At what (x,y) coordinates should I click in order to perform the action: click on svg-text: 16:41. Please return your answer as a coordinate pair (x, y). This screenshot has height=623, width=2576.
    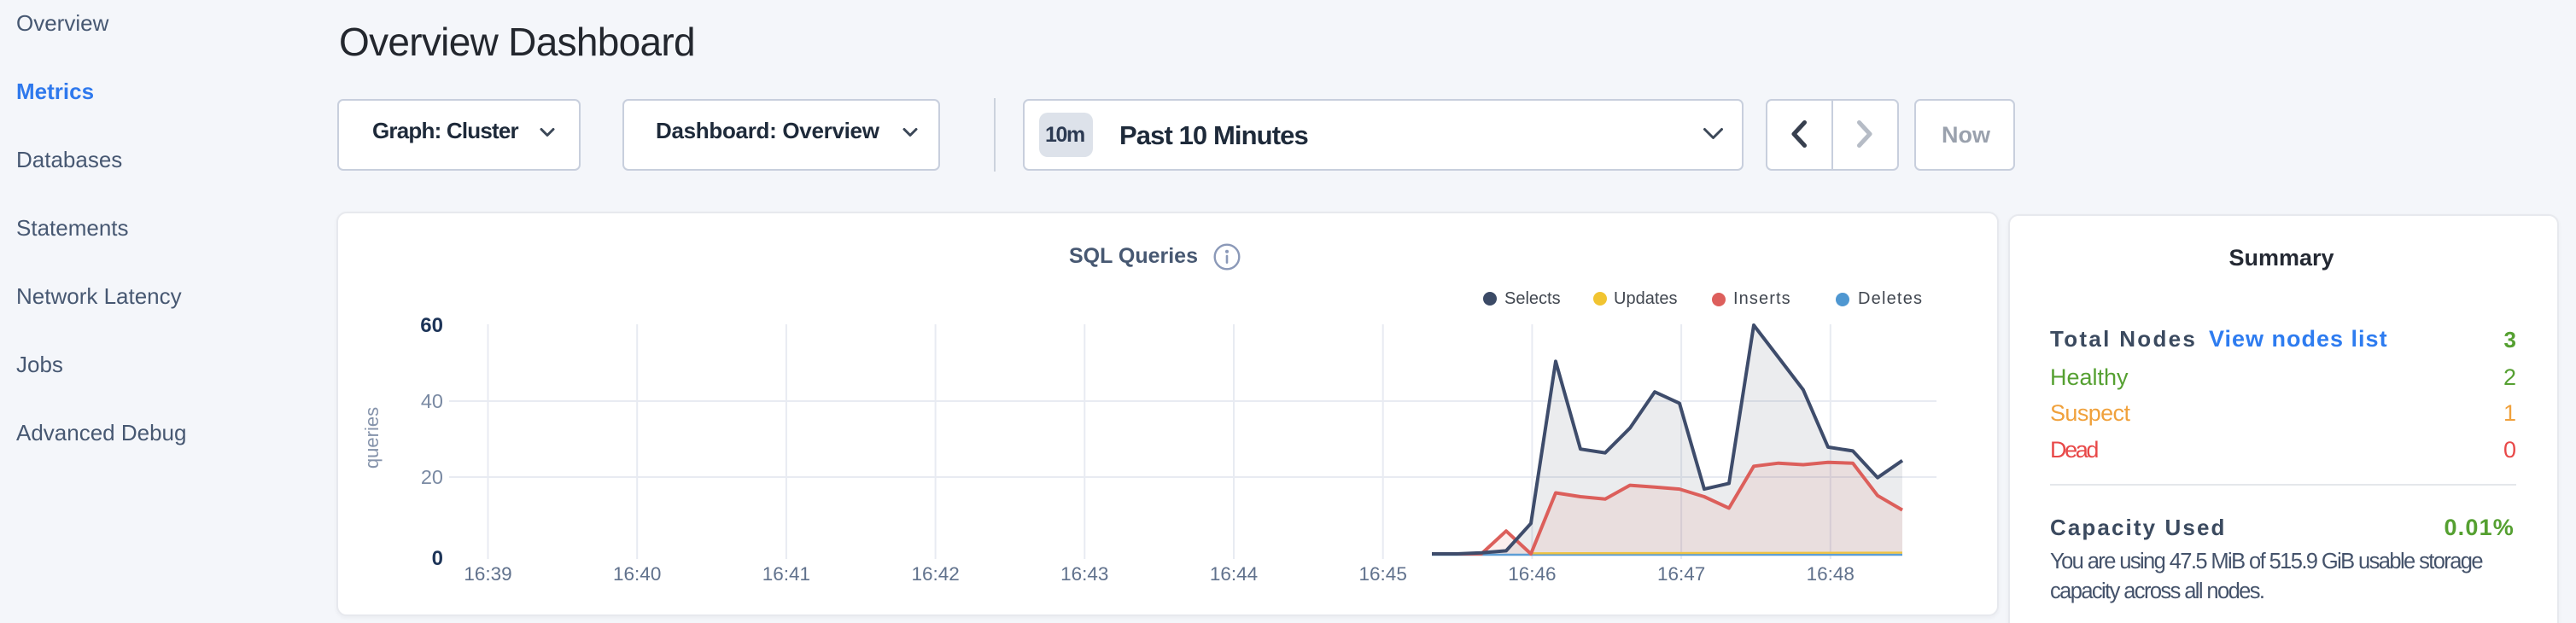
    Looking at the image, I should click on (786, 574).